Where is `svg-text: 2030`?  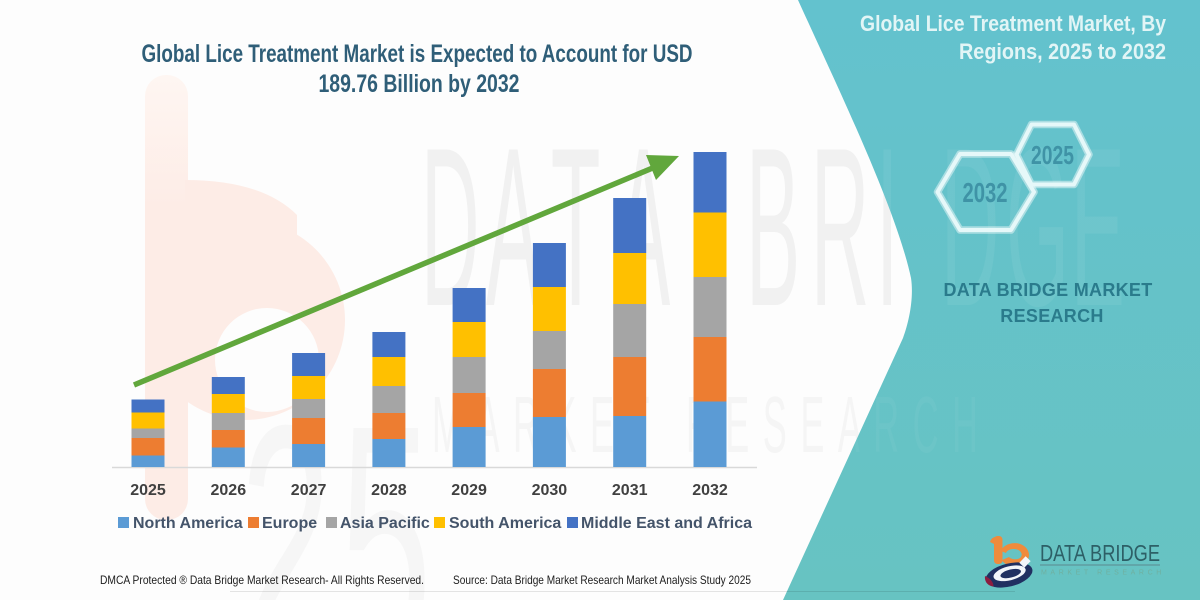 svg-text: 2030 is located at coordinates (550, 490).